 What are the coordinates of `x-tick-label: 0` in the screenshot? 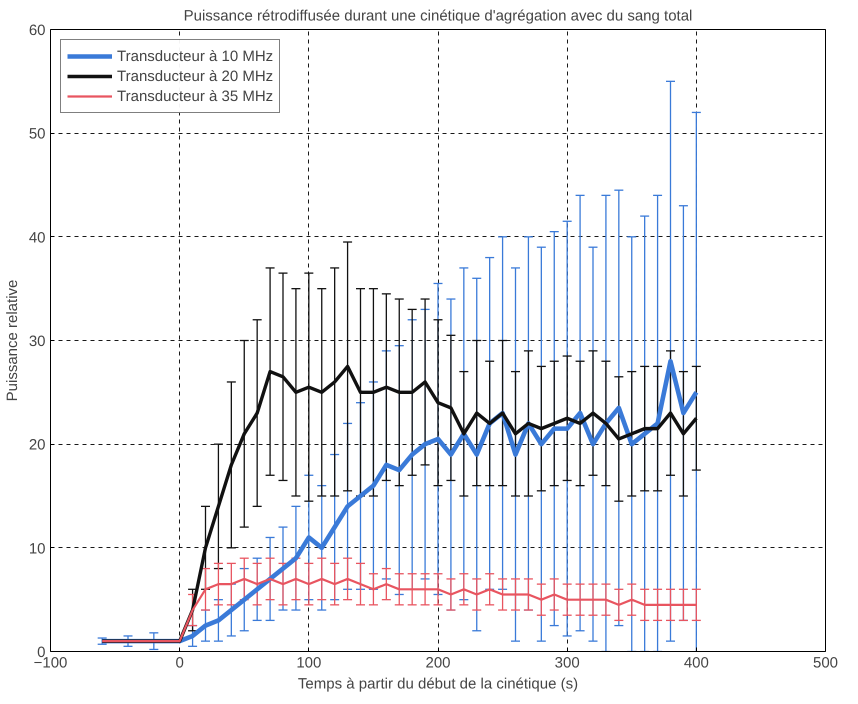 It's located at (179, 663).